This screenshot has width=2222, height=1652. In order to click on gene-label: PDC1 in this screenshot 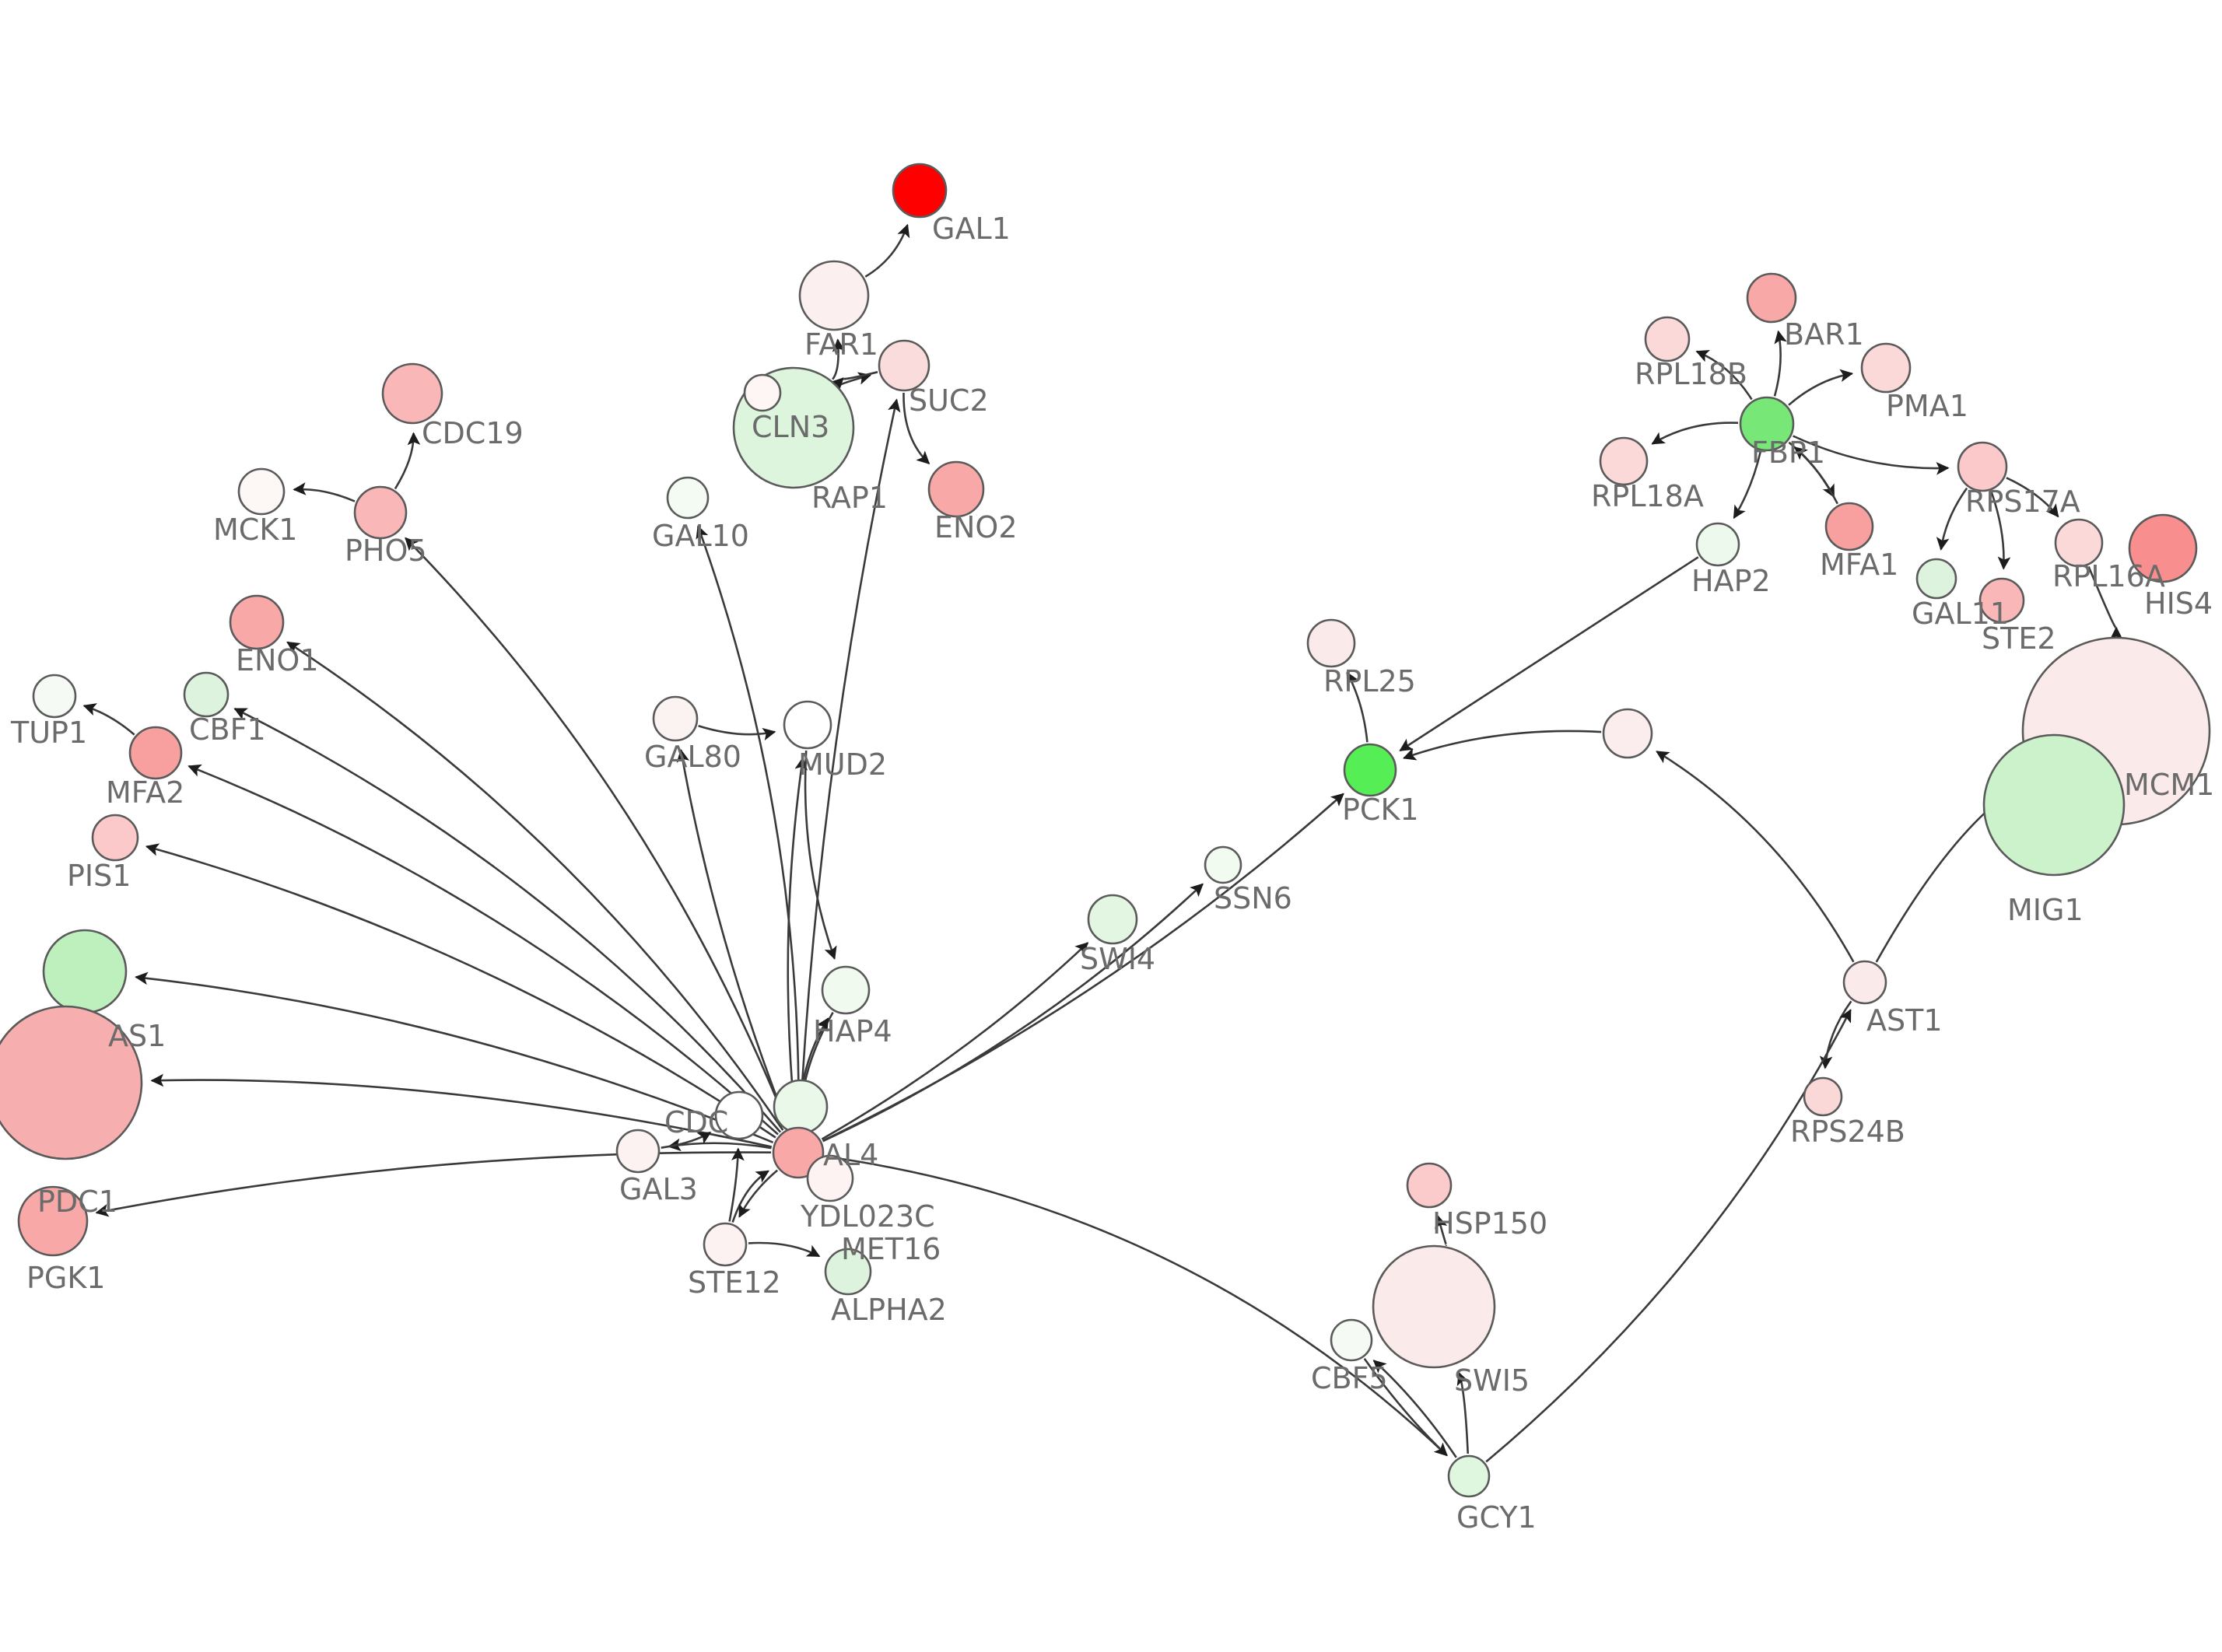, I will do `click(77, 1202)`.